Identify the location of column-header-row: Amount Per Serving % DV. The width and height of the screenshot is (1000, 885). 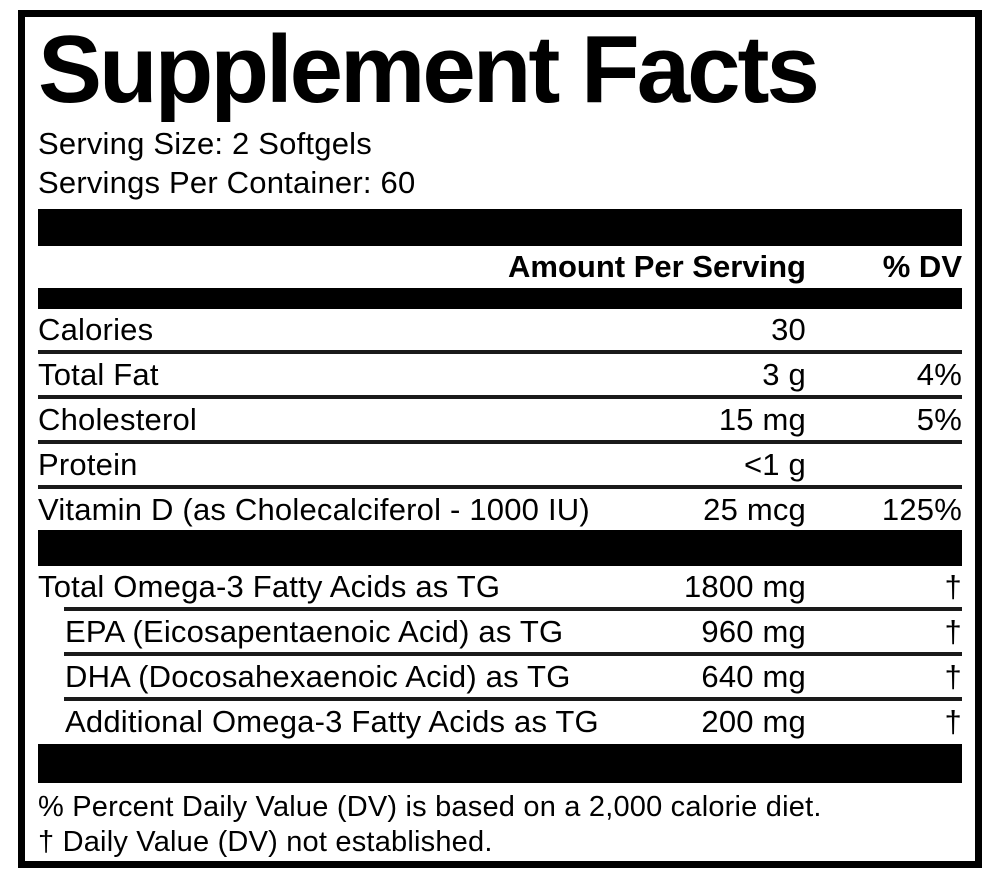
(500, 267).